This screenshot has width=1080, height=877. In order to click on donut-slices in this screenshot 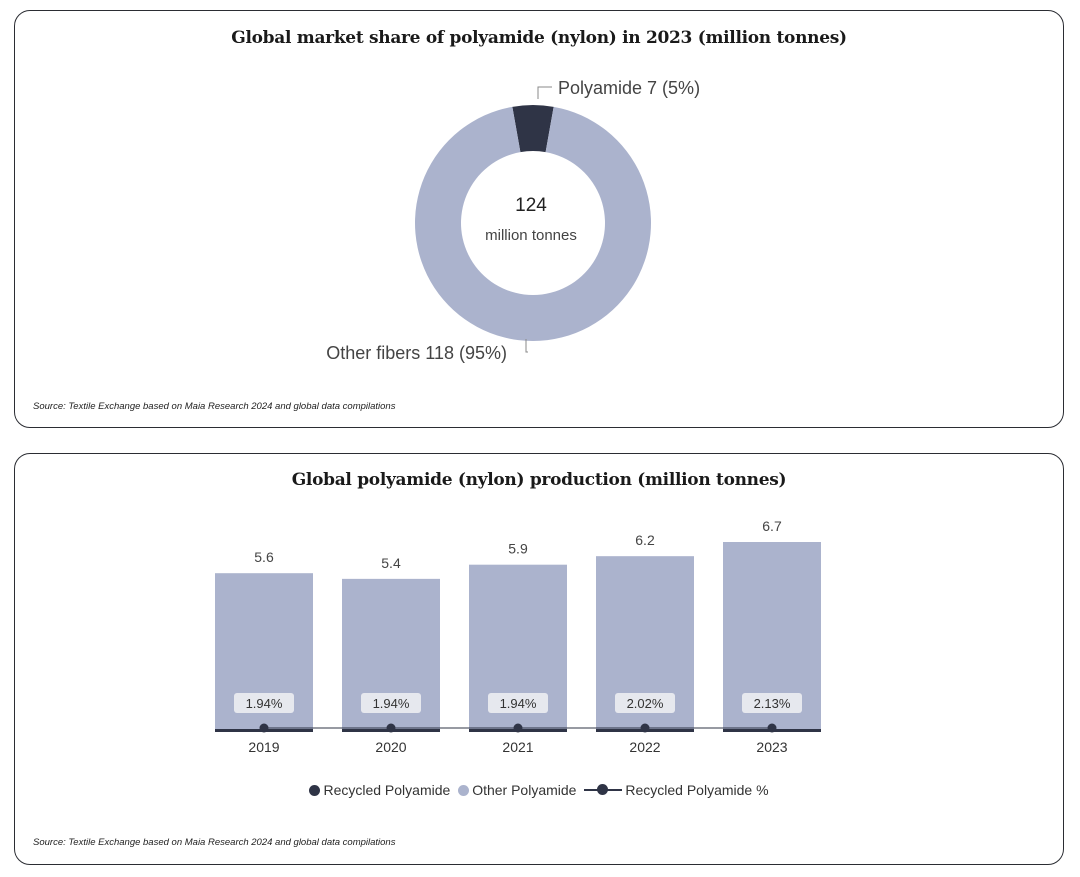, I will do `click(533, 223)`.